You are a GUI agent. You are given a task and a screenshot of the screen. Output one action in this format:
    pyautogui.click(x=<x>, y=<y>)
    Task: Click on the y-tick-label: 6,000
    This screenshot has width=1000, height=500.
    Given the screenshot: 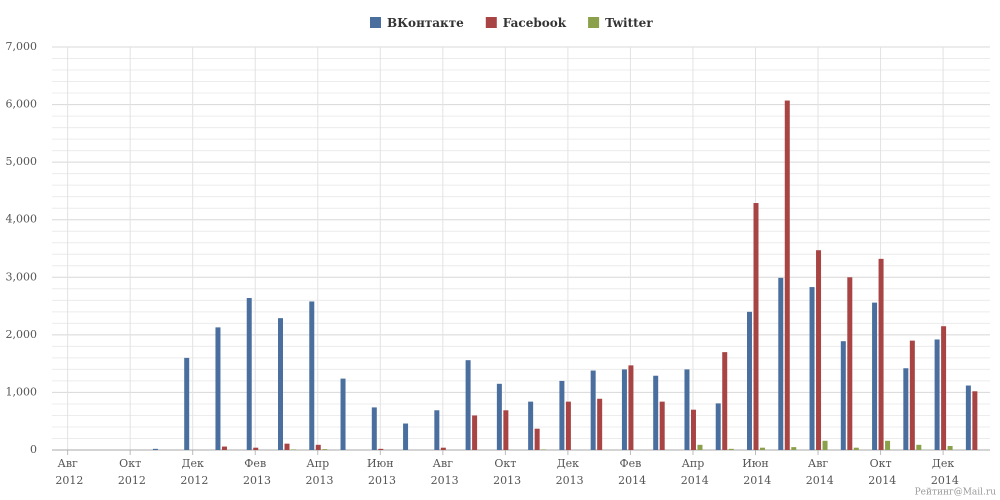 What is the action you would take?
    pyautogui.click(x=22, y=104)
    